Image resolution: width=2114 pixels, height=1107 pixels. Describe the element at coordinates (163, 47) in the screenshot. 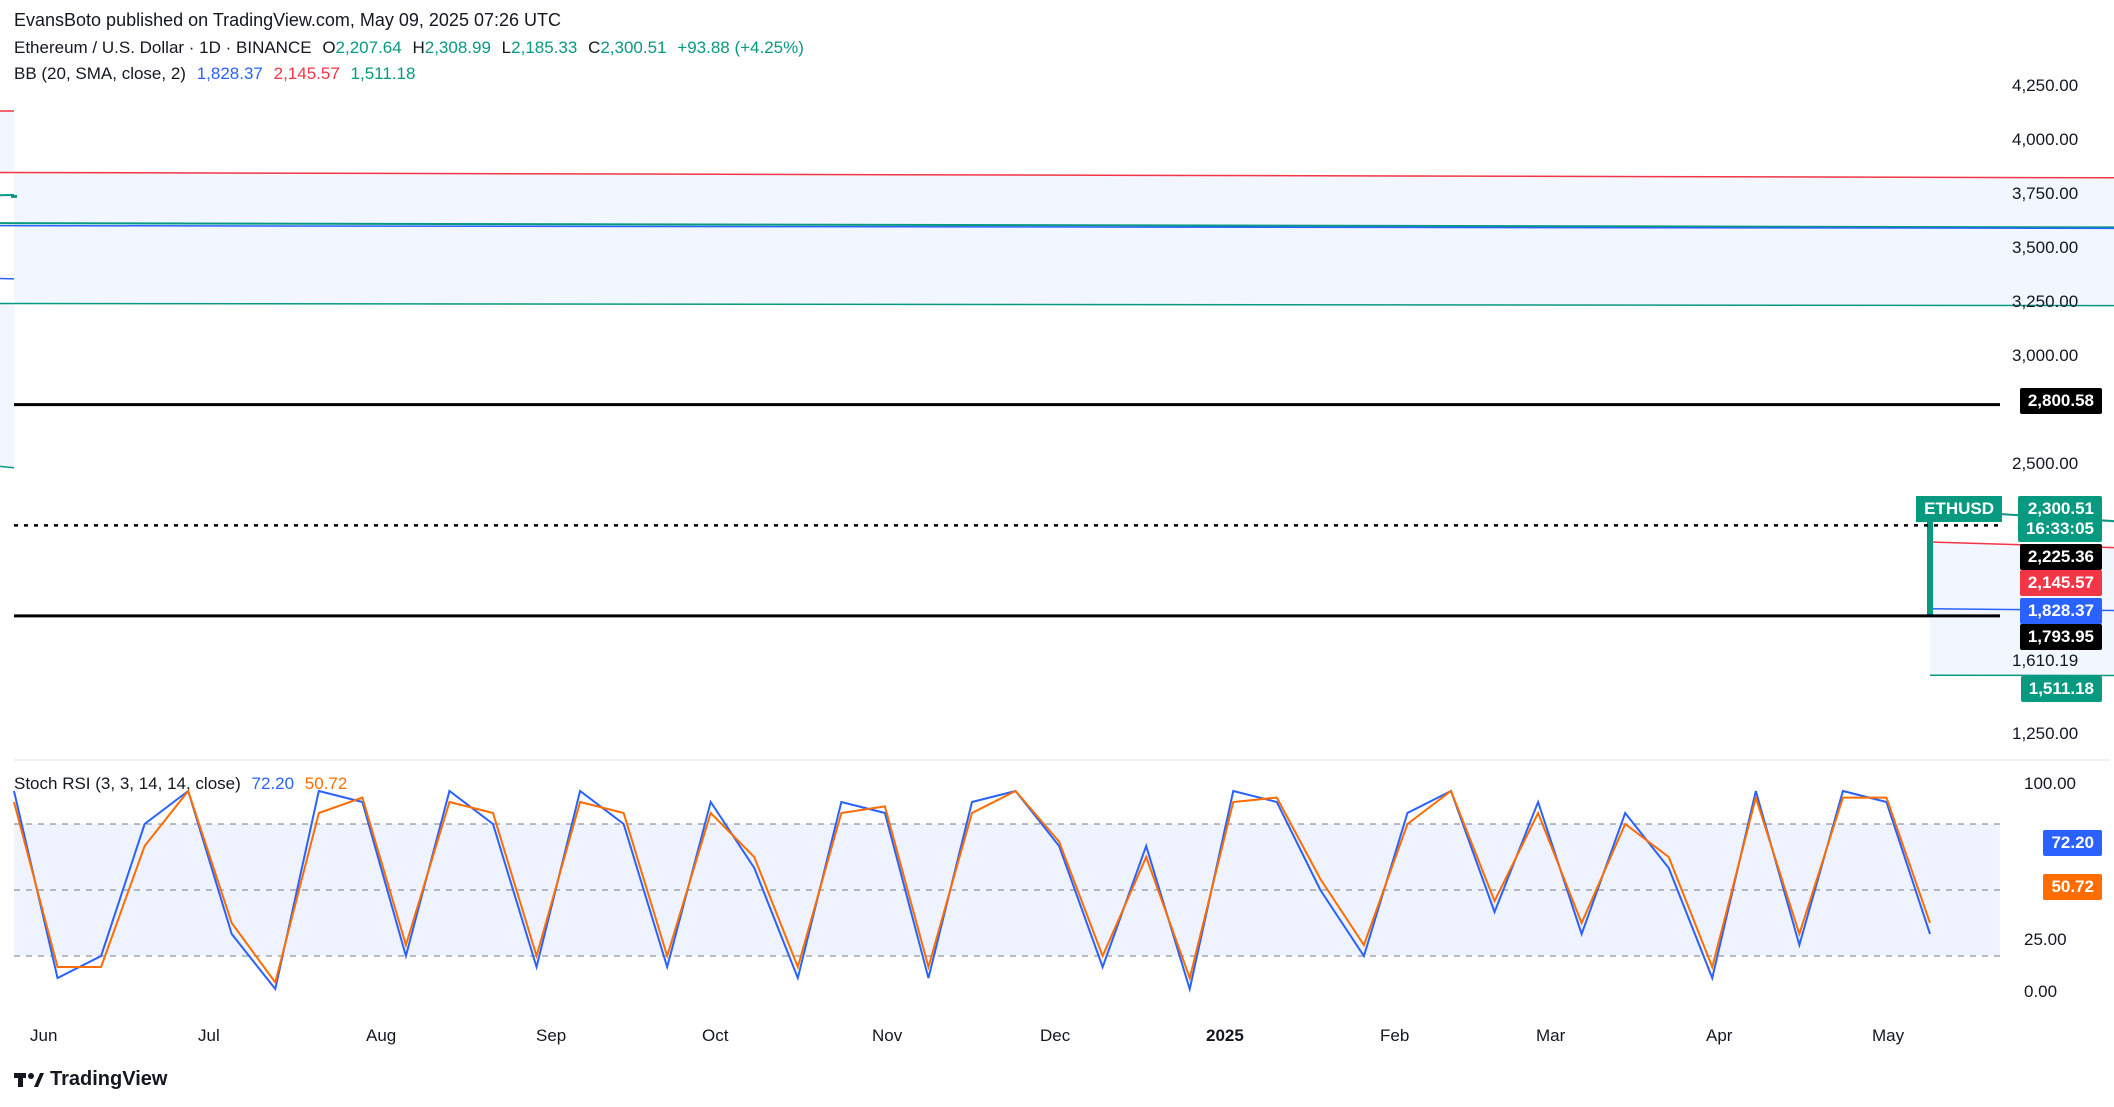

I see `symbol-title: Ethereum / U.S. Dollar · 1D · BINANCE` at that location.